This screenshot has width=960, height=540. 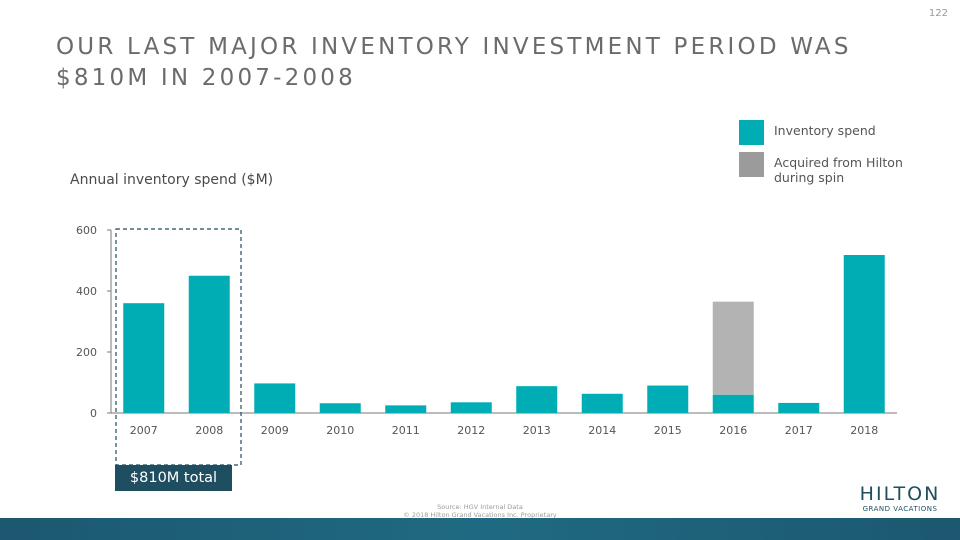 What do you see at coordinates (537, 430) in the screenshot?
I see `x-tick-label: 2013` at bounding box center [537, 430].